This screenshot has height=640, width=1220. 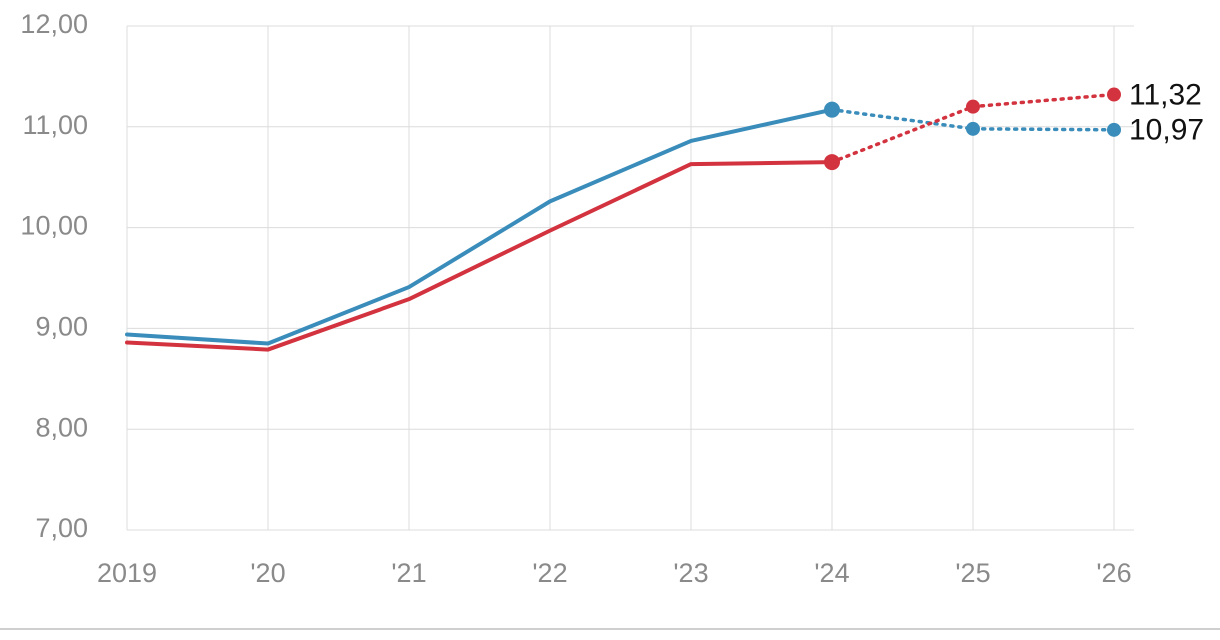 I want to click on y-tick-label: 12,00, so click(x=54, y=24).